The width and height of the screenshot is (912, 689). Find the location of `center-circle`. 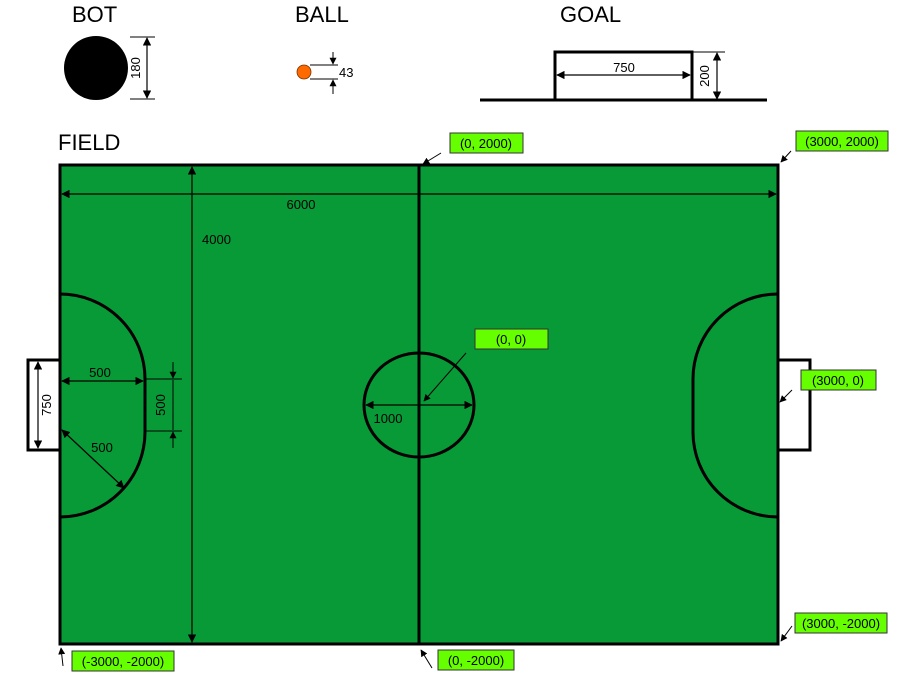

center-circle is located at coordinates (419, 405).